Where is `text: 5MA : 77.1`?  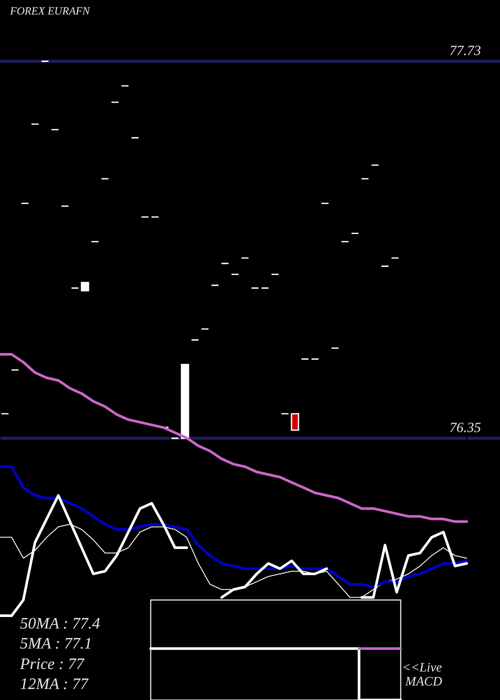
text: 5MA : 77.1 is located at coordinates (56, 644).